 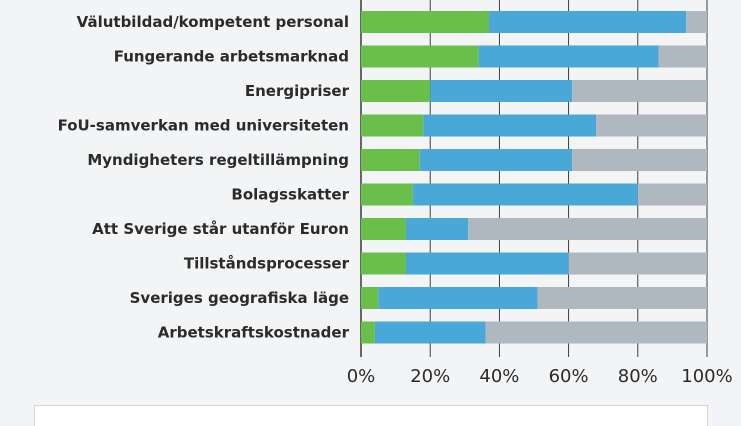 What do you see at coordinates (203, 126) in the screenshot?
I see `category-label: FoU-samverkan med universiteten` at bounding box center [203, 126].